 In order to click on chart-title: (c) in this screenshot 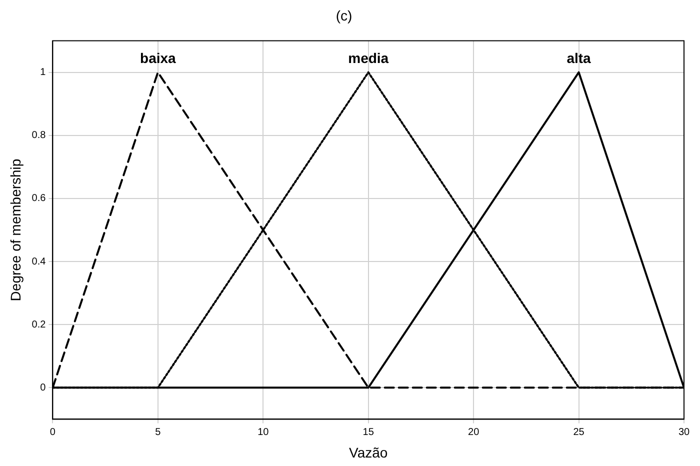, I will do `click(344, 15)`.